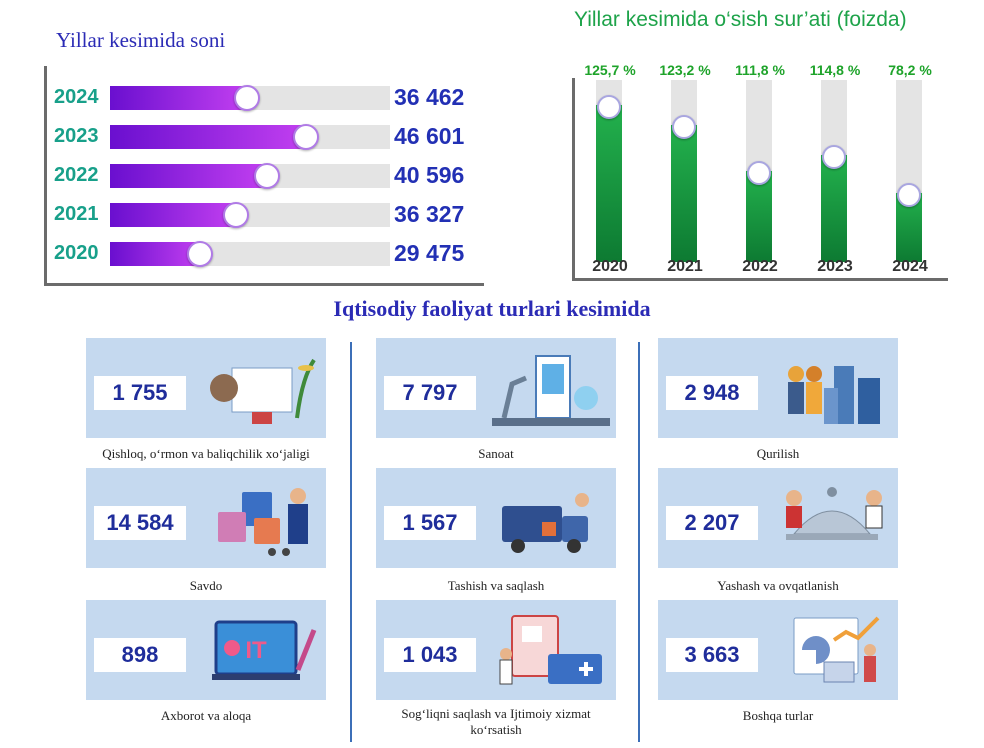 The height and width of the screenshot is (748, 984). What do you see at coordinates (76, 214) in the screenshot?
I see `category-label: 2021` at bounding box center [76, 214].